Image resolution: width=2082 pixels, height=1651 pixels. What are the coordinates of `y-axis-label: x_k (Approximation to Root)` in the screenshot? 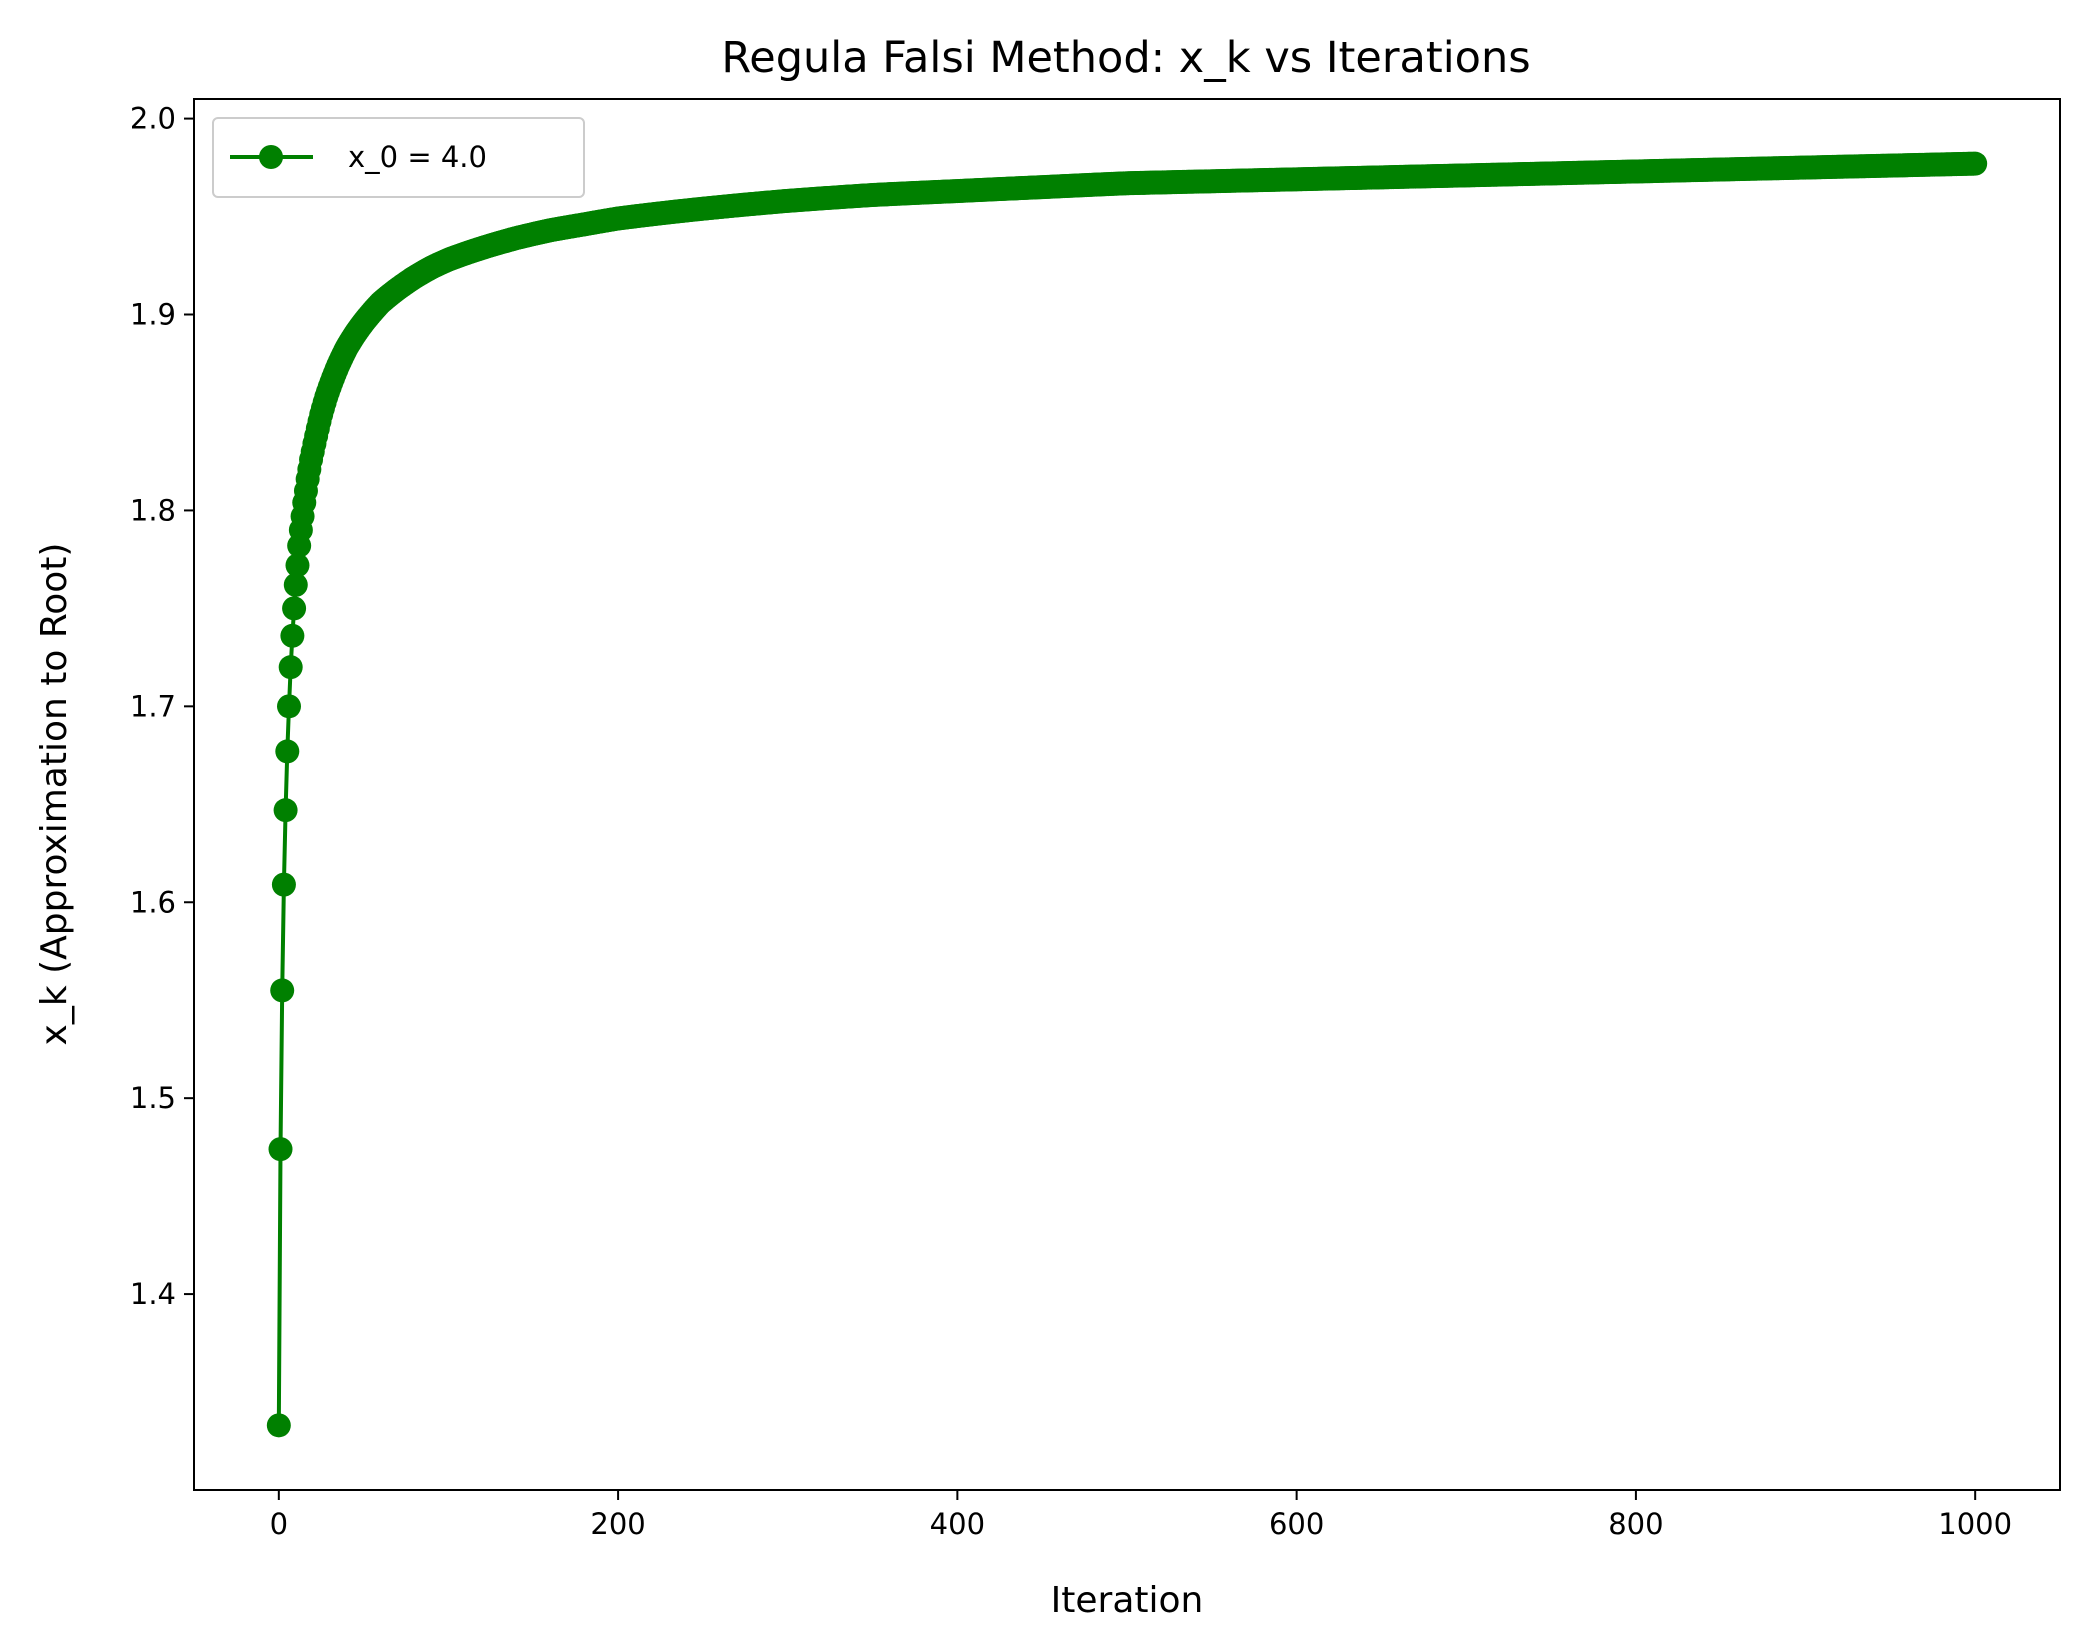 It's located at (54, 794).